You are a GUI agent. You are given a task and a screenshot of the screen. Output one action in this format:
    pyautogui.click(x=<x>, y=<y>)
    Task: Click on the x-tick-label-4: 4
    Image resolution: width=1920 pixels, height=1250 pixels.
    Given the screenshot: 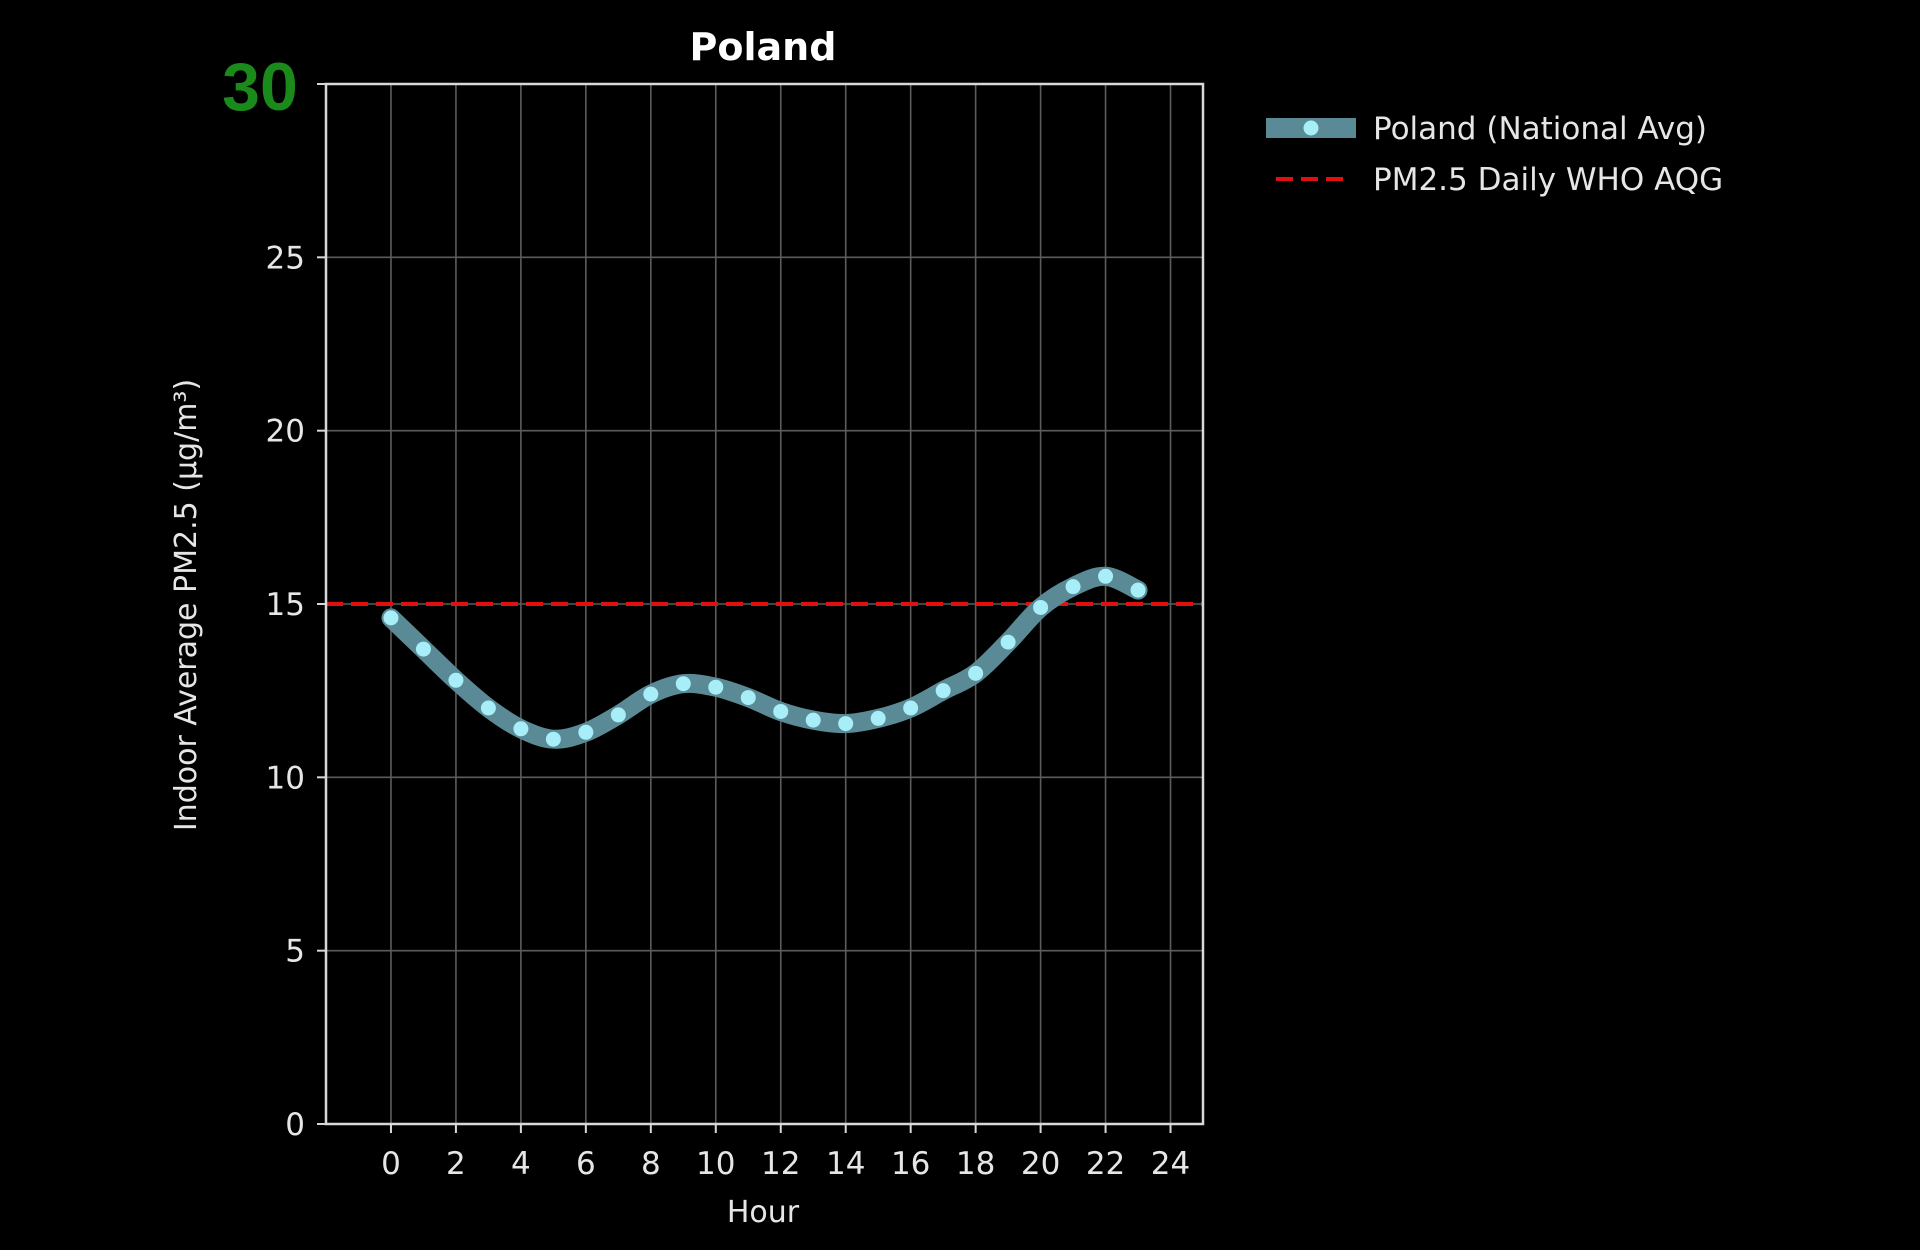 What is the action you would take?
    pyautogui.click(x=521, y=1164)
    